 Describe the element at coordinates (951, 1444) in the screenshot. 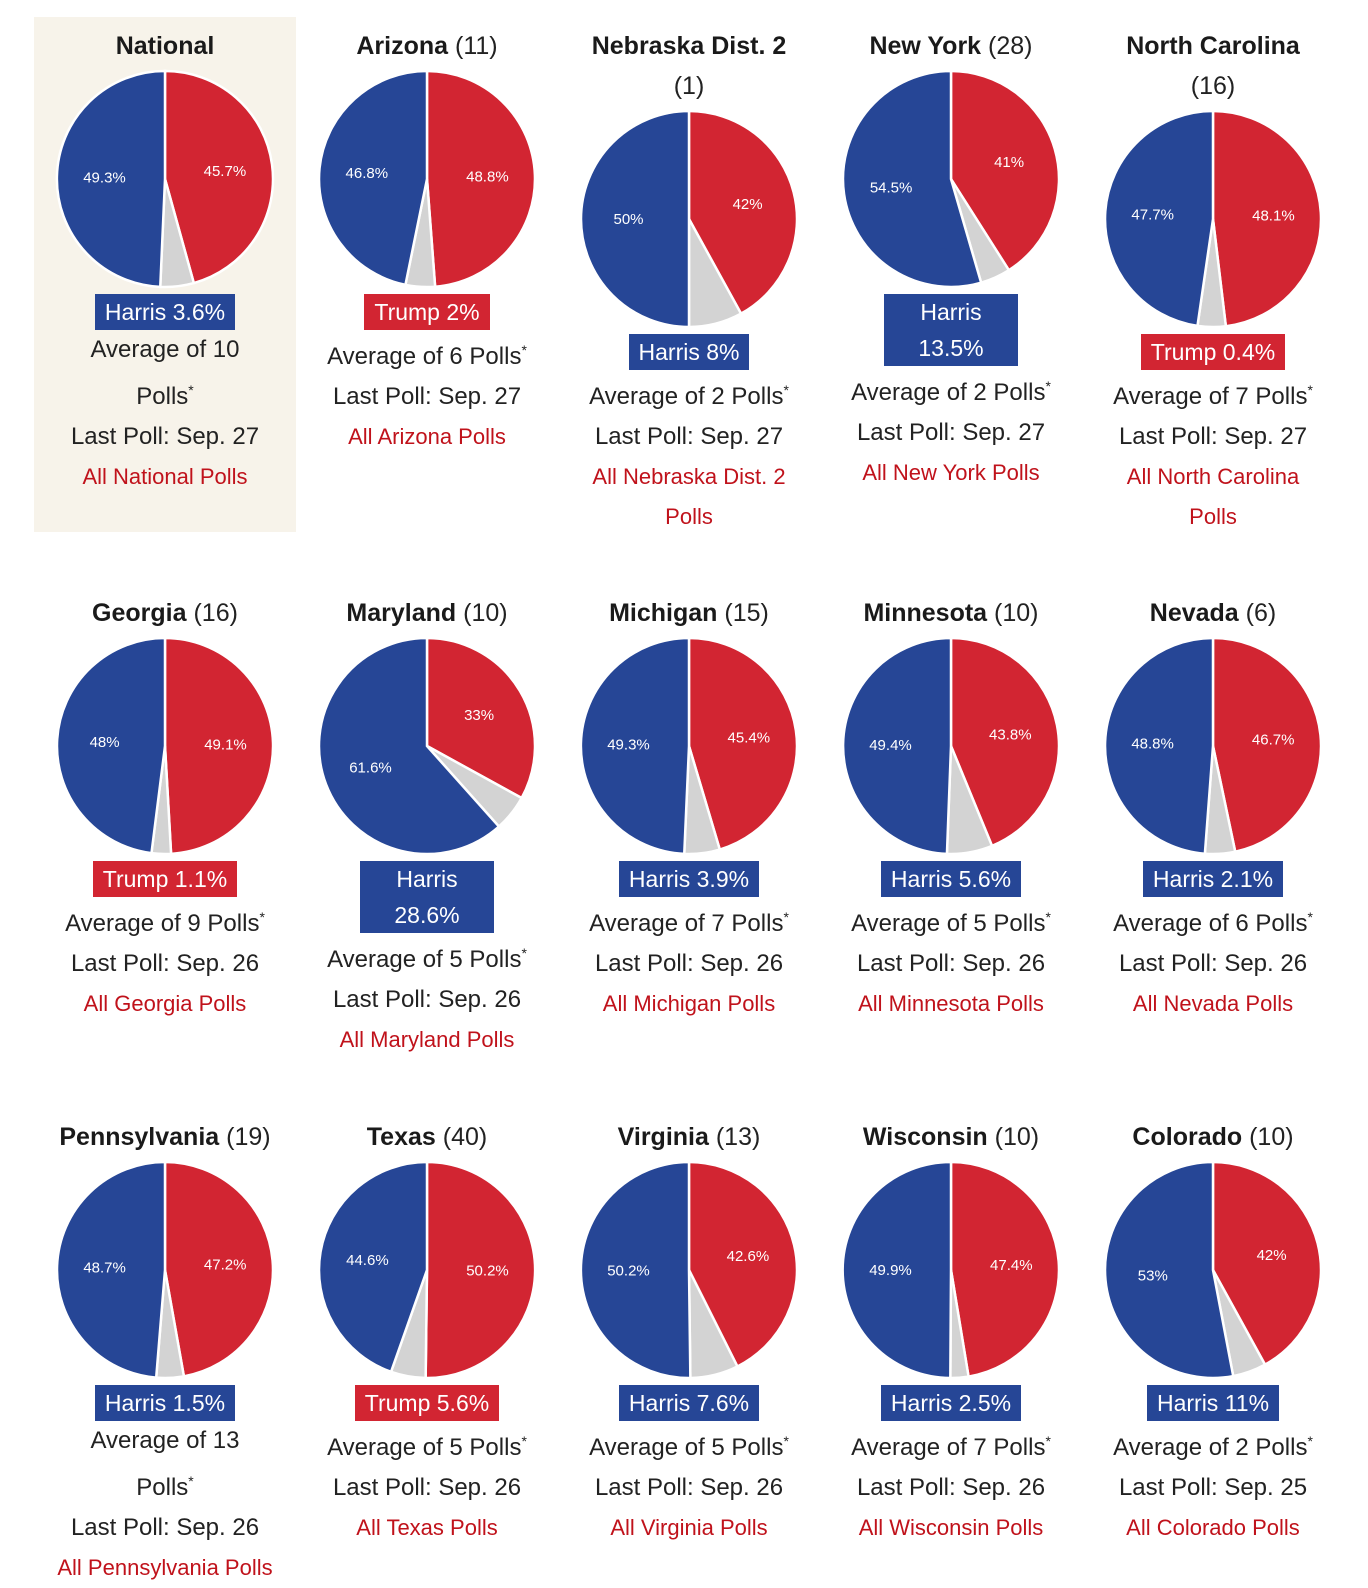

I see `poll-average: Average of 7 Polls*` at that location.